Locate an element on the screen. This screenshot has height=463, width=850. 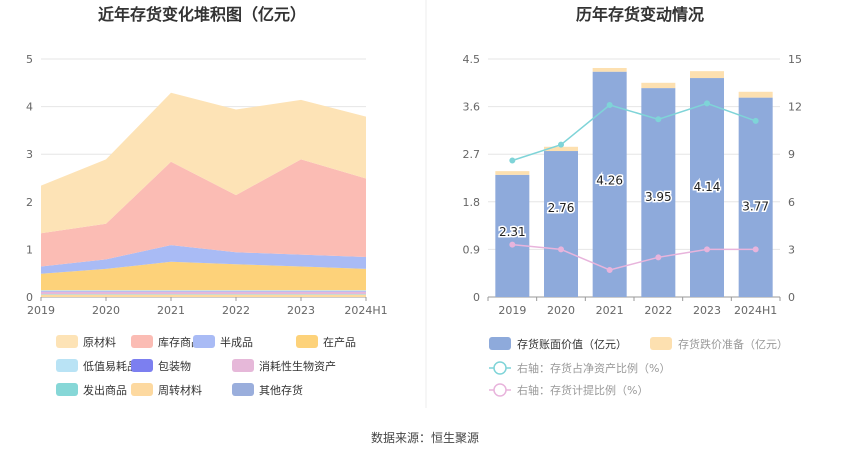
right-y-axis-right: 0 3 6 9 12 15 is located at coordinates (795, 178).